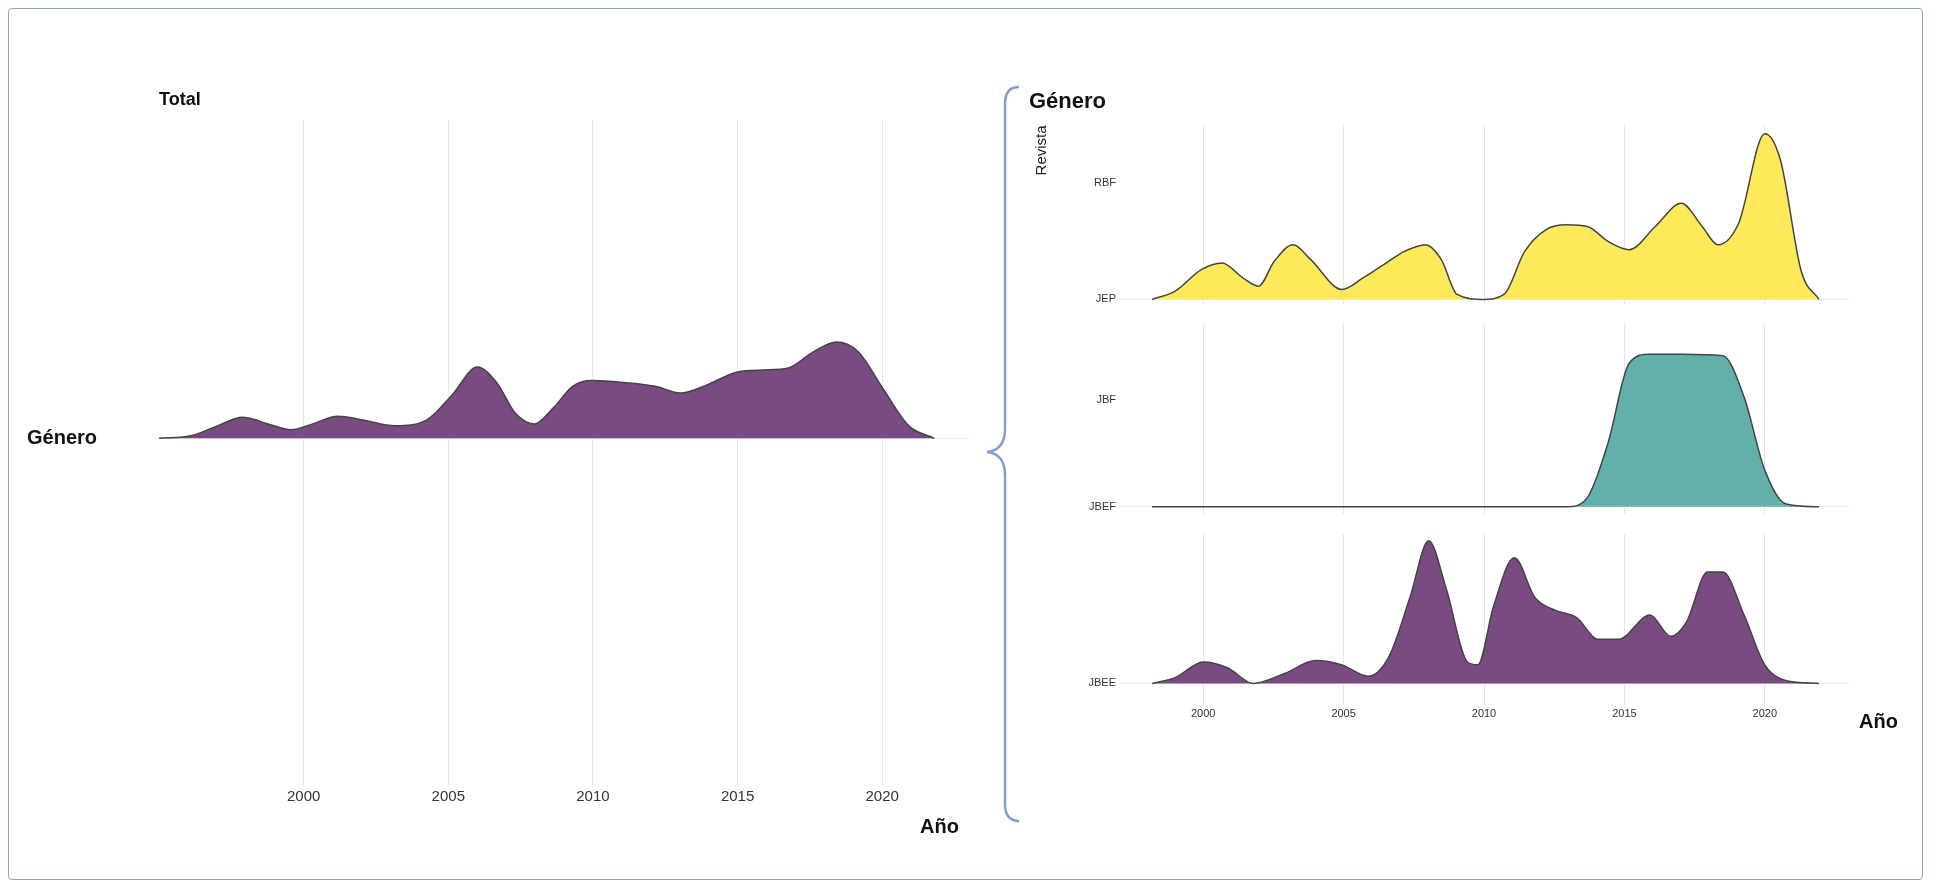  What do you see at coordinates (1068, 101) in the screenshot?
I see `chart-title: Género` at bounding box center [1068, 101].